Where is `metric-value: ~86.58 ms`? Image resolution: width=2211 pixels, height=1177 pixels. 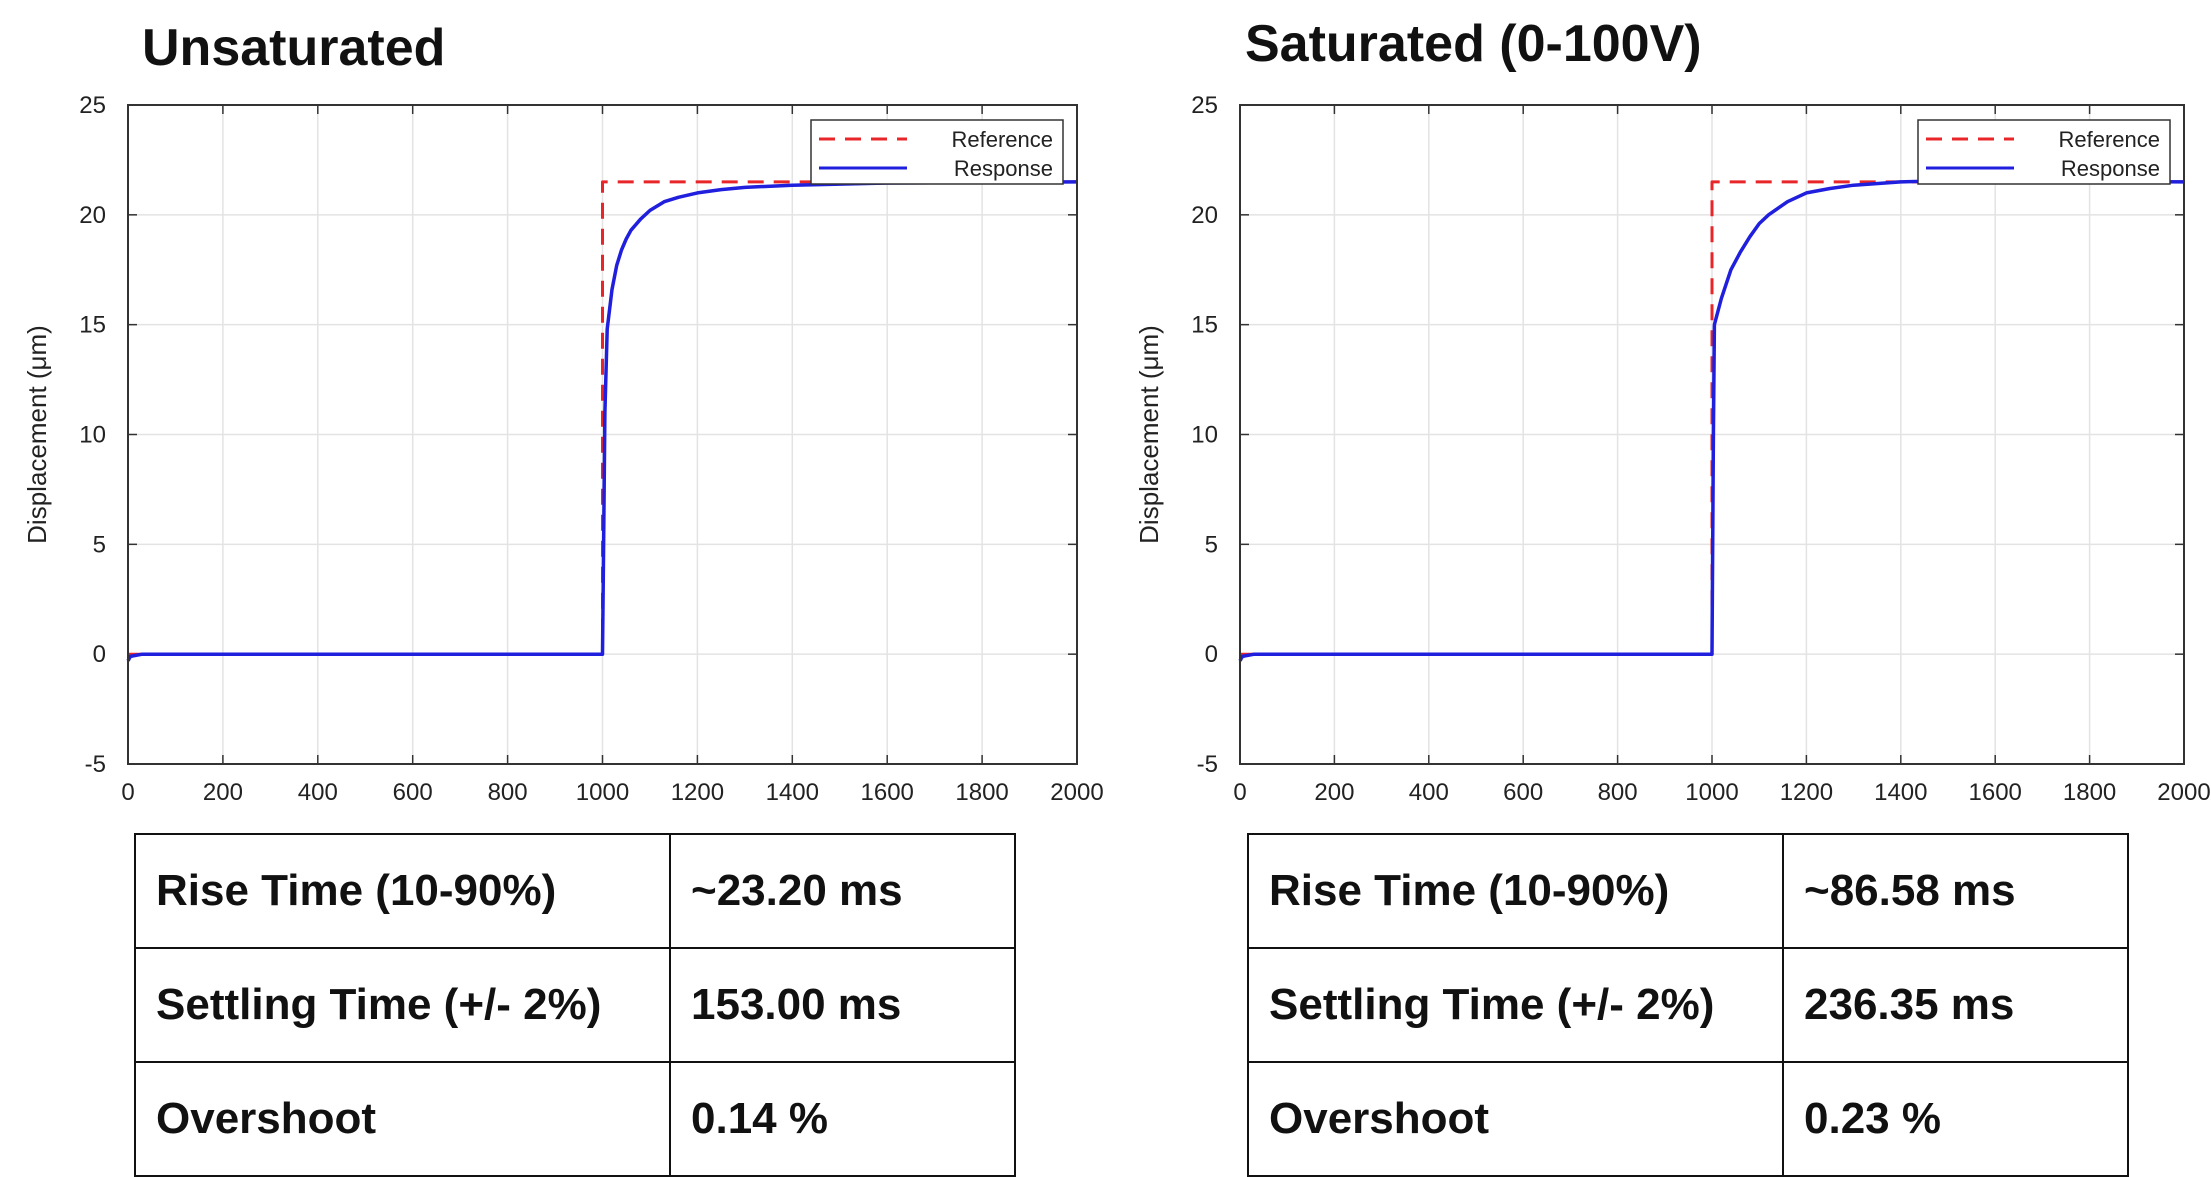
metric-value: ~86.58 ms is located at coordinates (1955, 891).